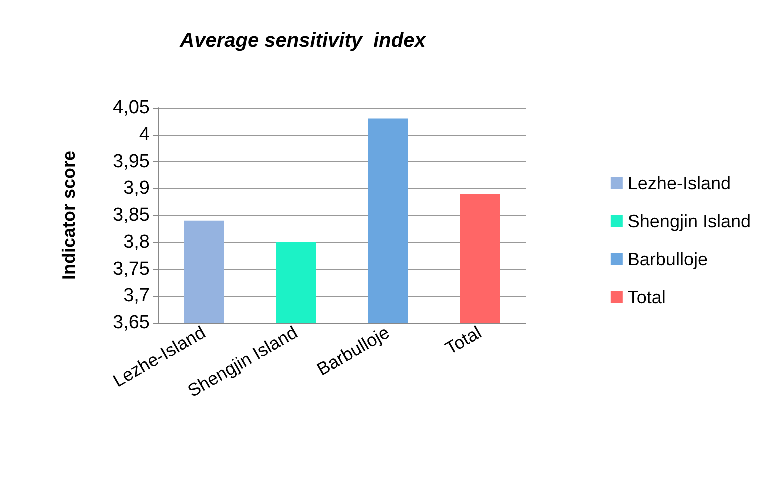 The image size is (784, 481). I want to click on y-axis-title: Indicator score, so click(69, 215).